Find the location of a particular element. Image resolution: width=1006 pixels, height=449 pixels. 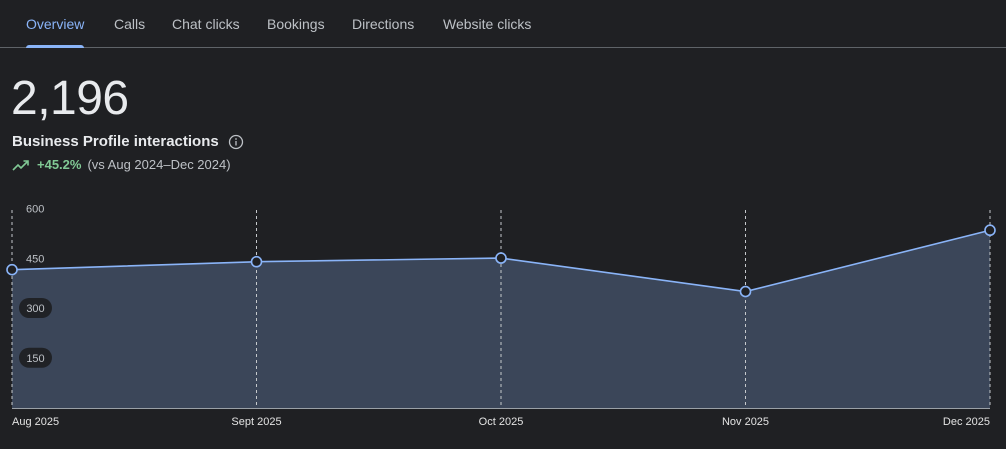

x-tick-label: Nov 2025 is located at coordinates (745, 422).